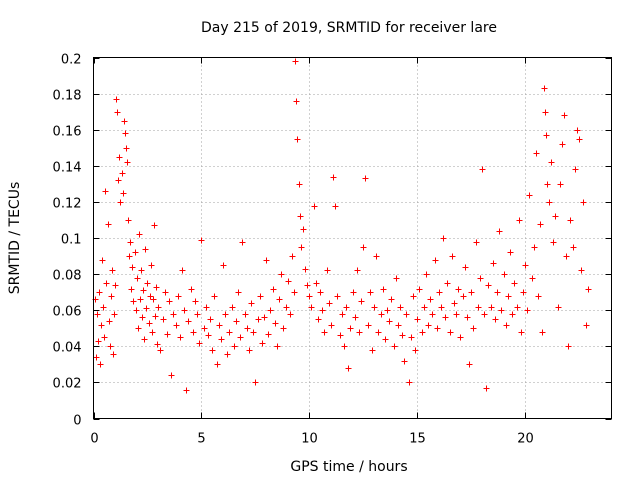  Describe the element at coordinates (71, 60) in the screenshot. I see `y-tick-label: 0.2` at that location.